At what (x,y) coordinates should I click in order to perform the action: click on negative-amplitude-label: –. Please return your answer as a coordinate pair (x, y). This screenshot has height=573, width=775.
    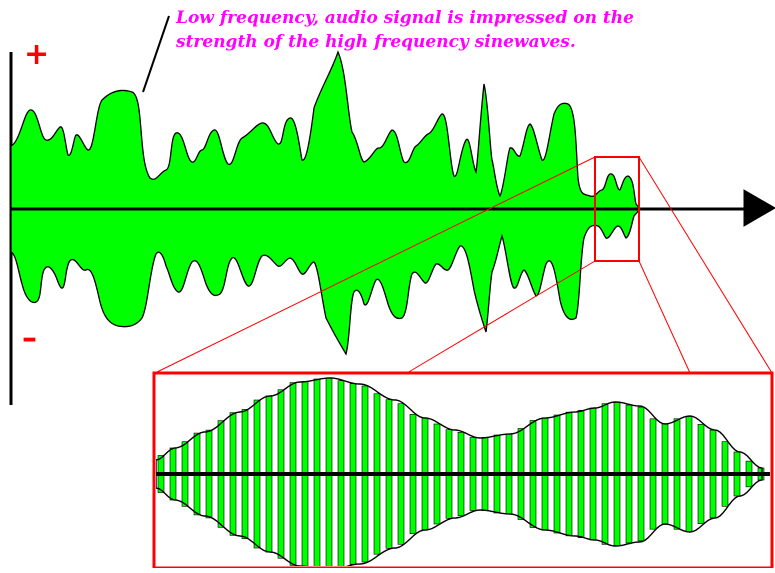
    Looking at the image, I should click on (29, 338).